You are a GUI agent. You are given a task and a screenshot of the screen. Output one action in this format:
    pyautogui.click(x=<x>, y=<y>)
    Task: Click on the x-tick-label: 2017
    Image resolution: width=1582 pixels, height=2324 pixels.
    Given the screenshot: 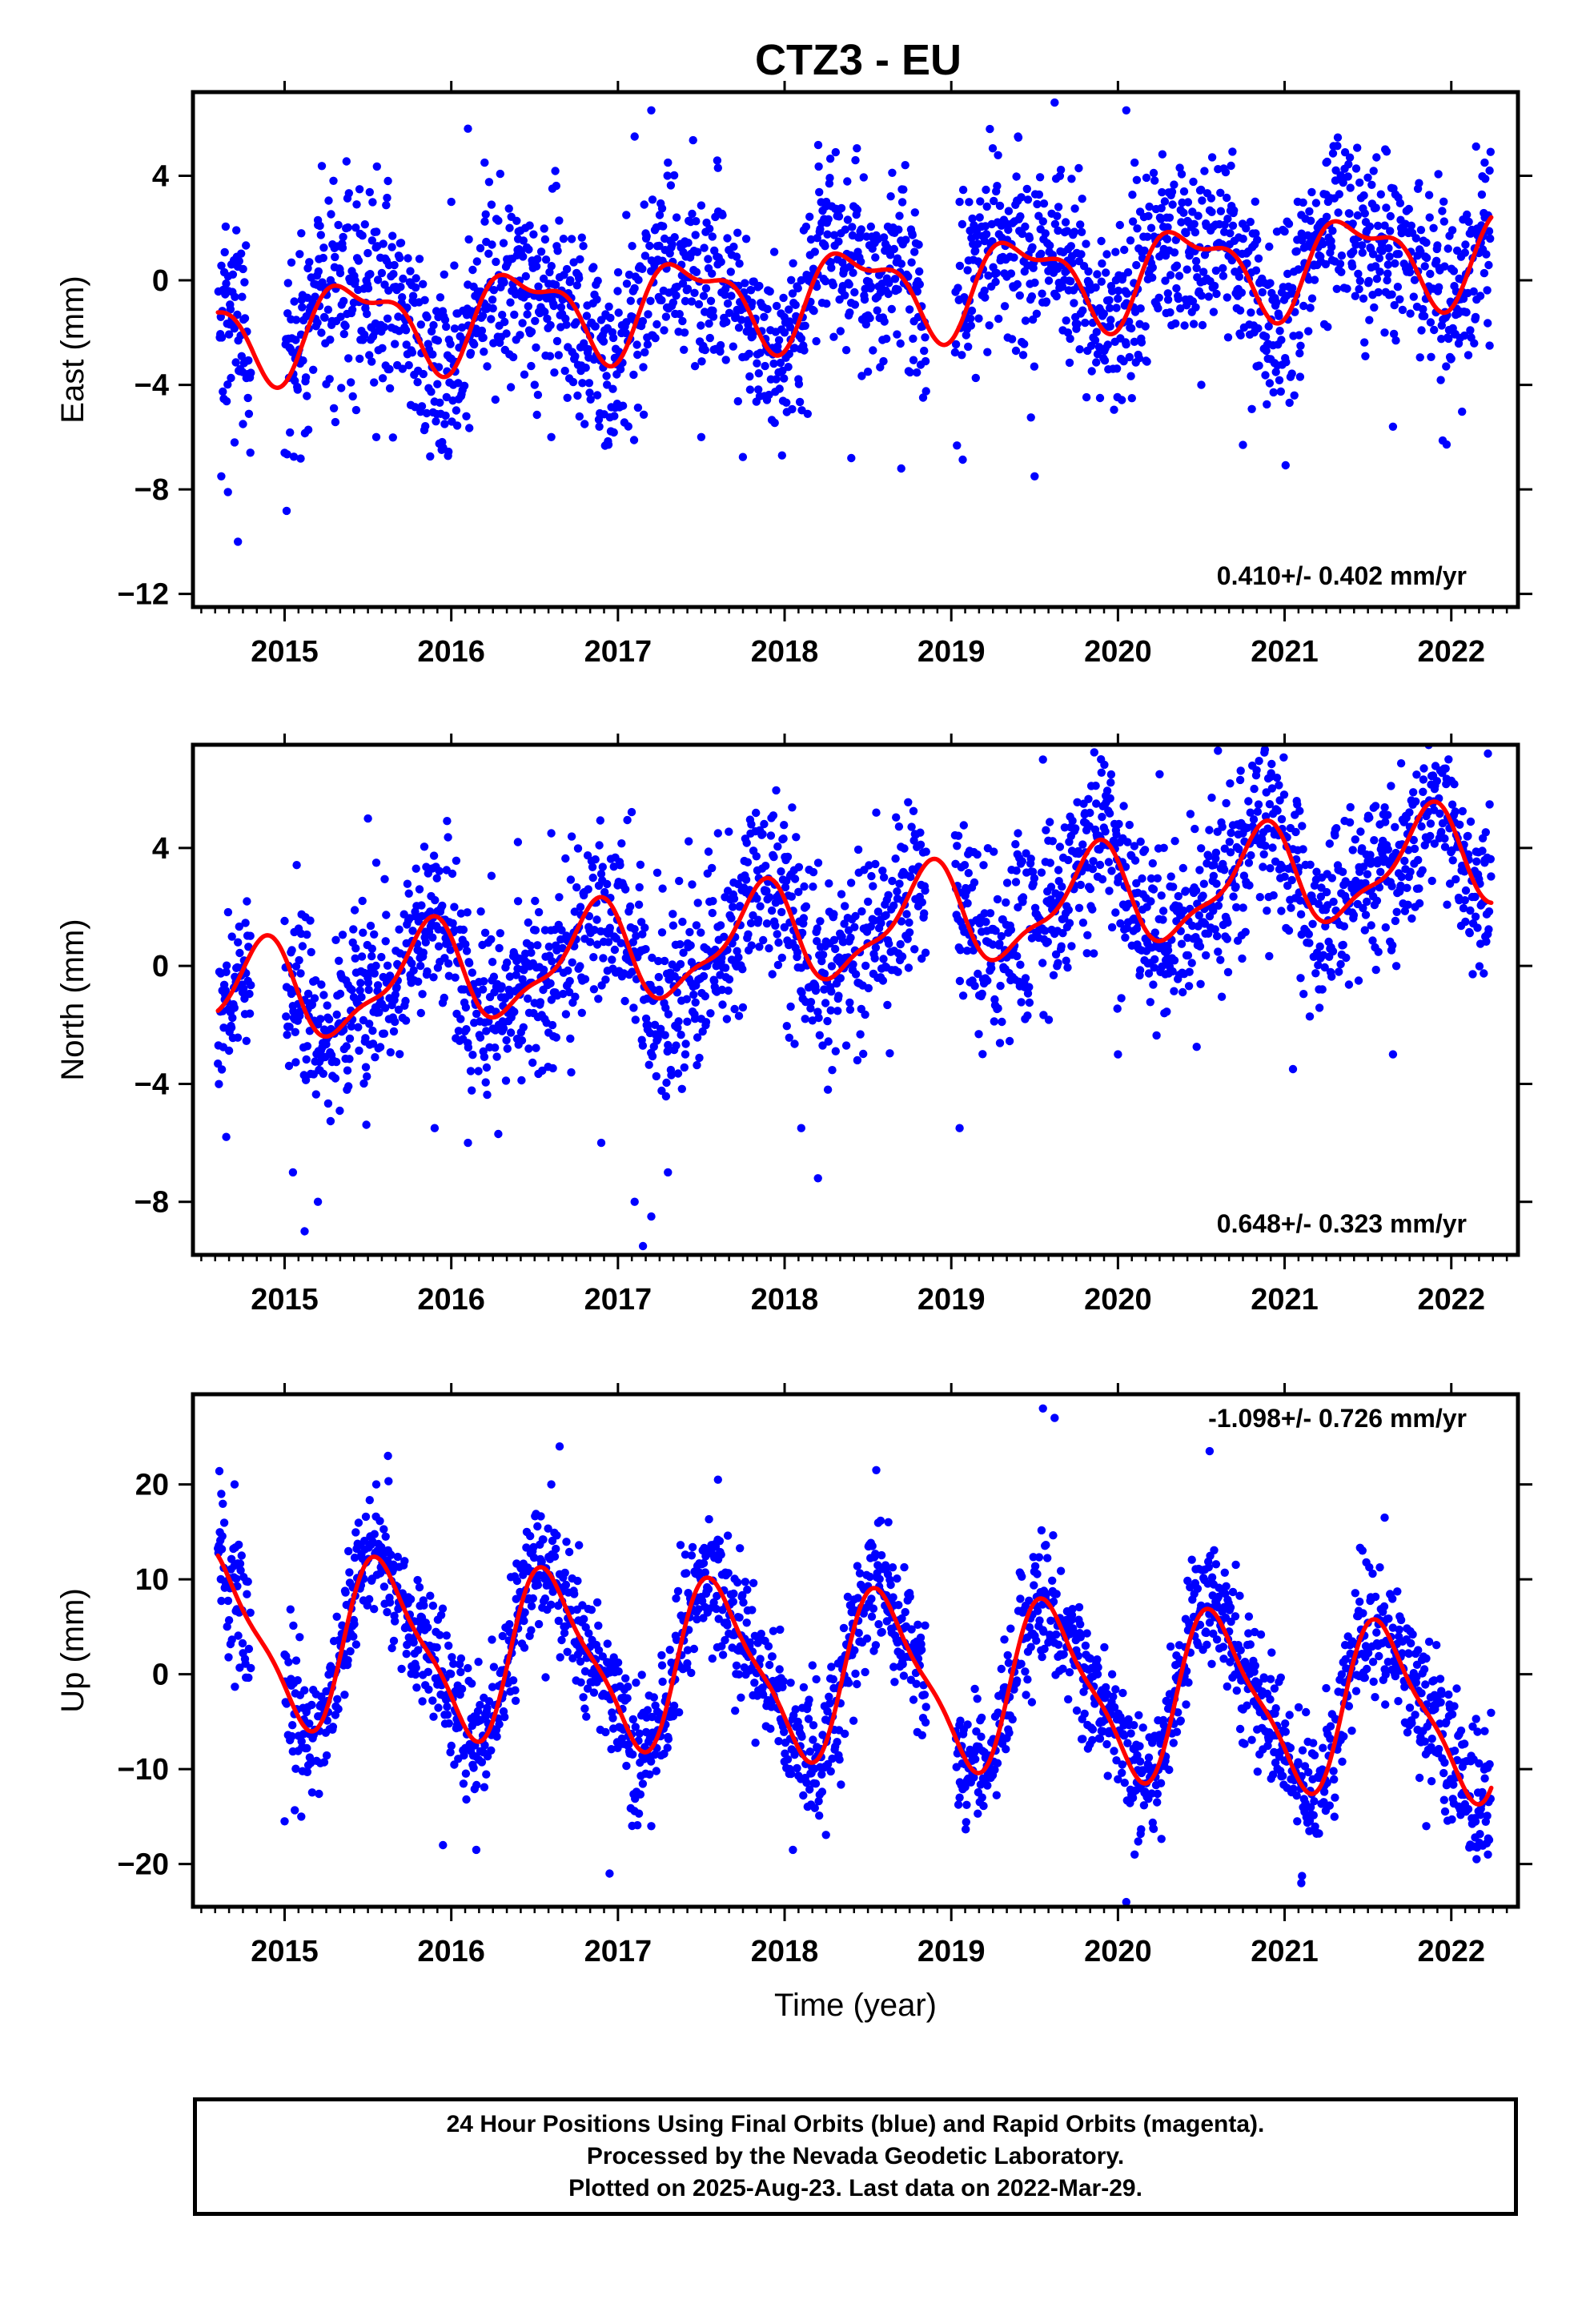 What is the action you would take?
    pyautogui.click(x=618, y=1300)
    